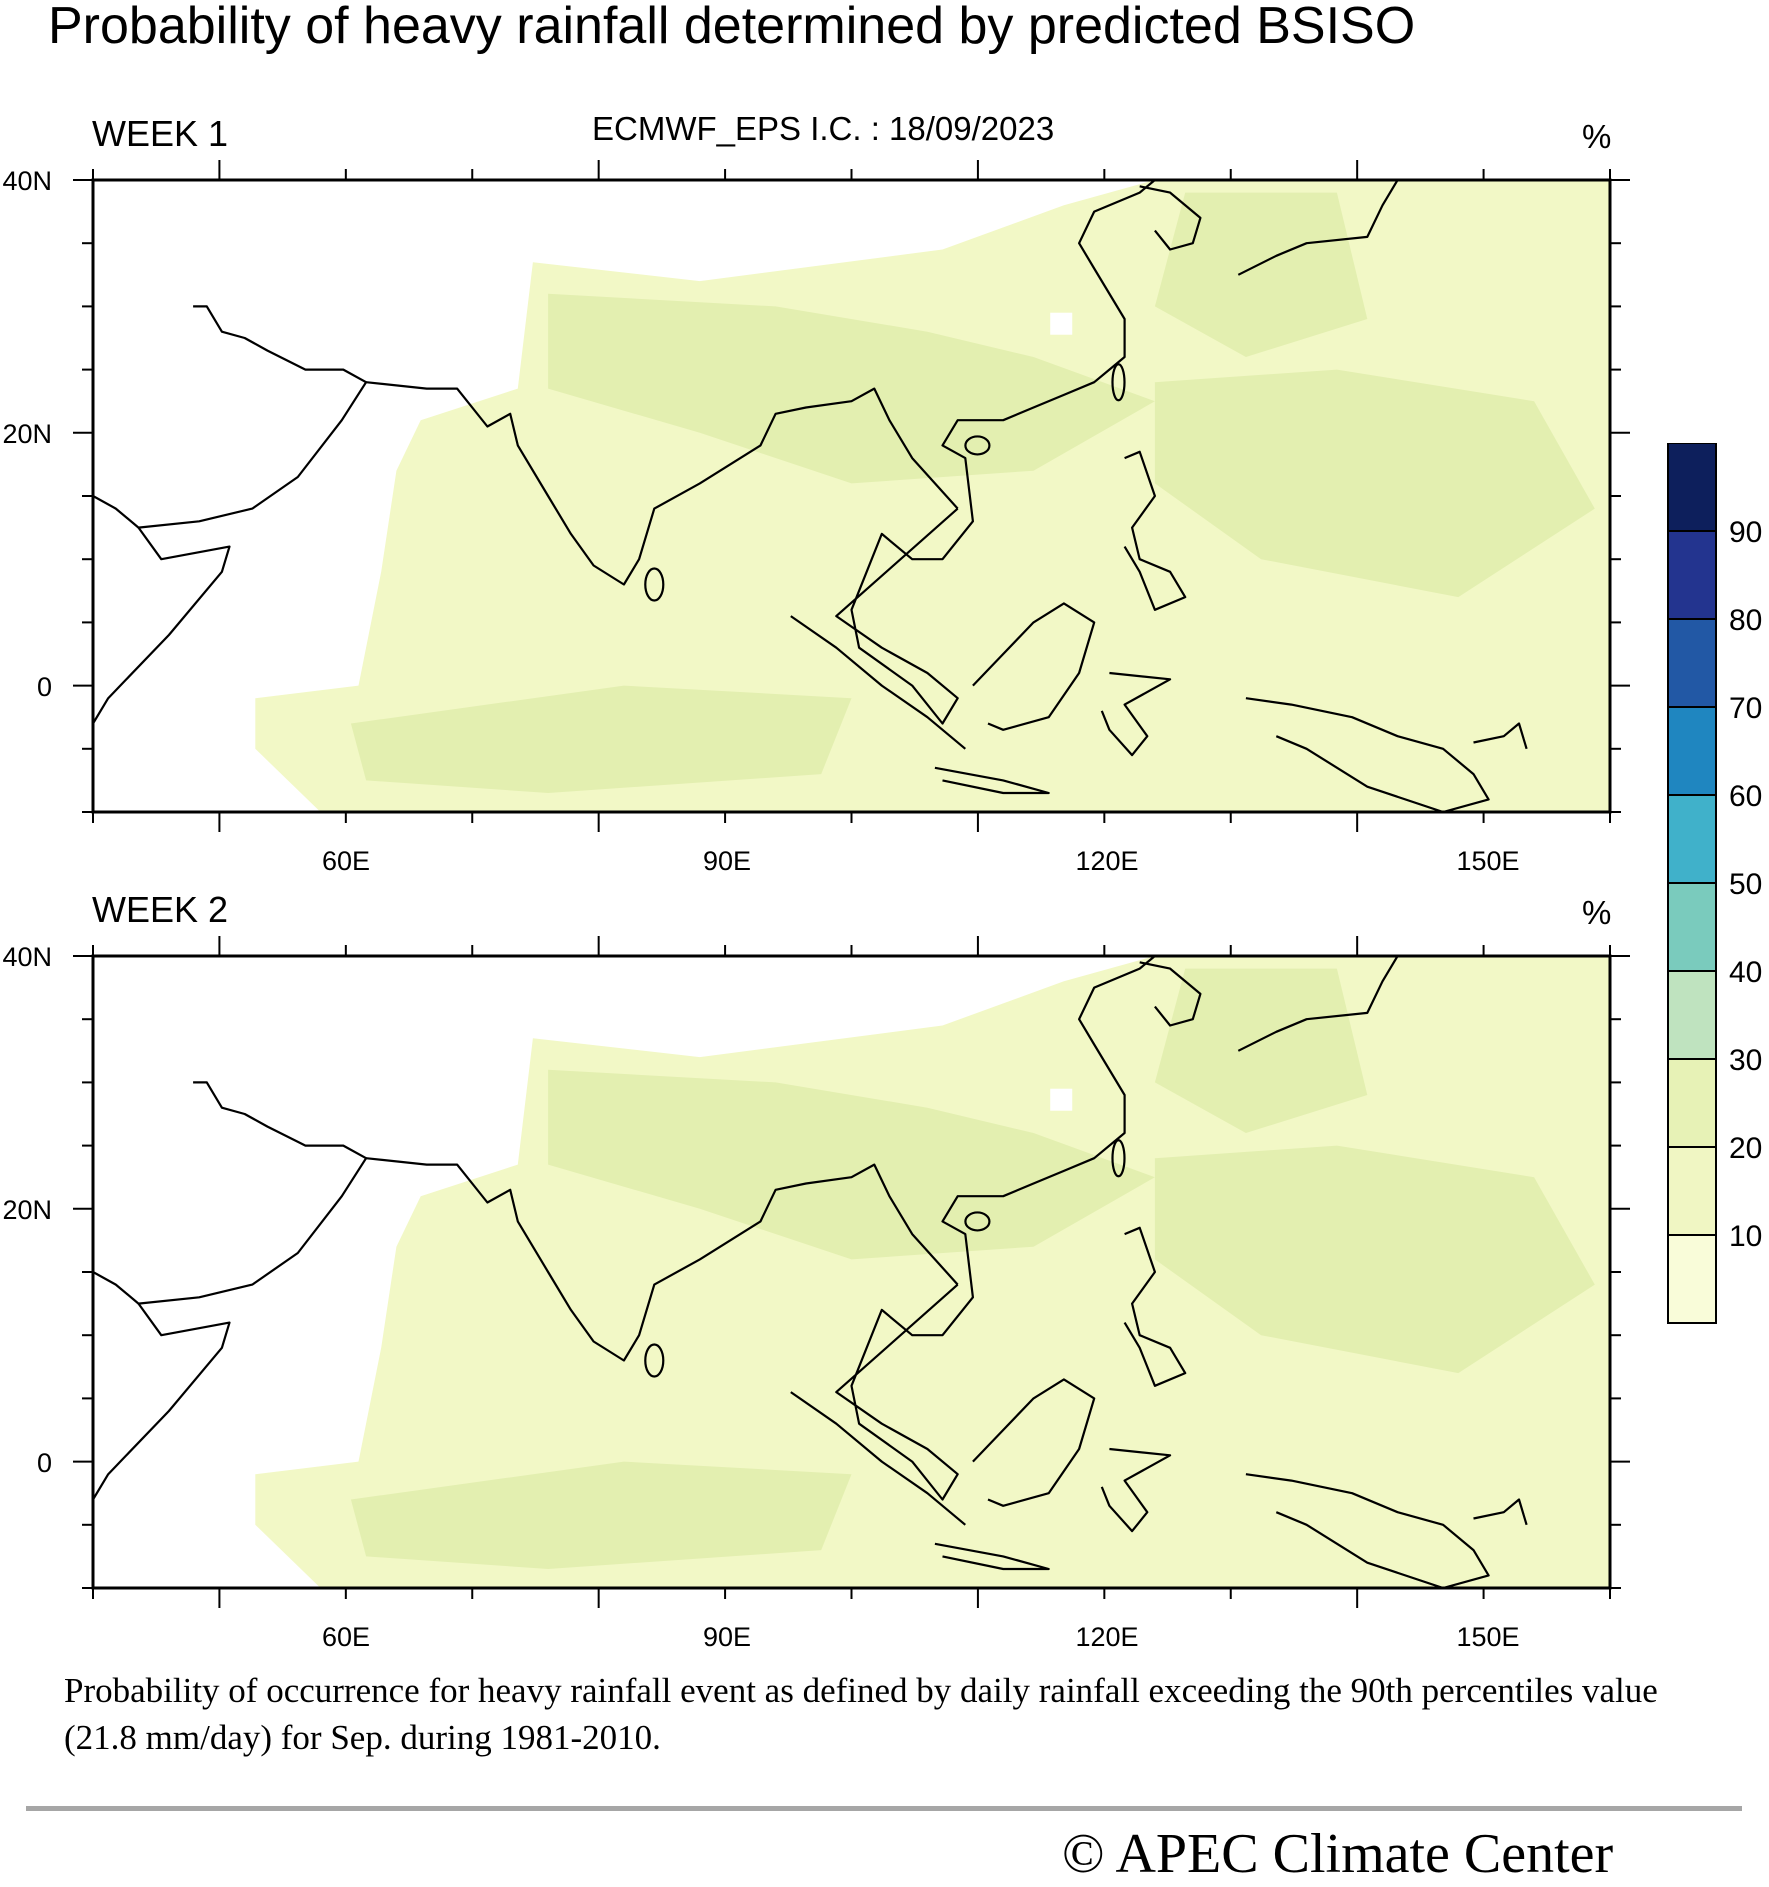 This screenshot has width=1769, height=1887. Describe the element at coordinates (1745, 796) in the screenshot. I see `colorbar-label: 60` at that location.